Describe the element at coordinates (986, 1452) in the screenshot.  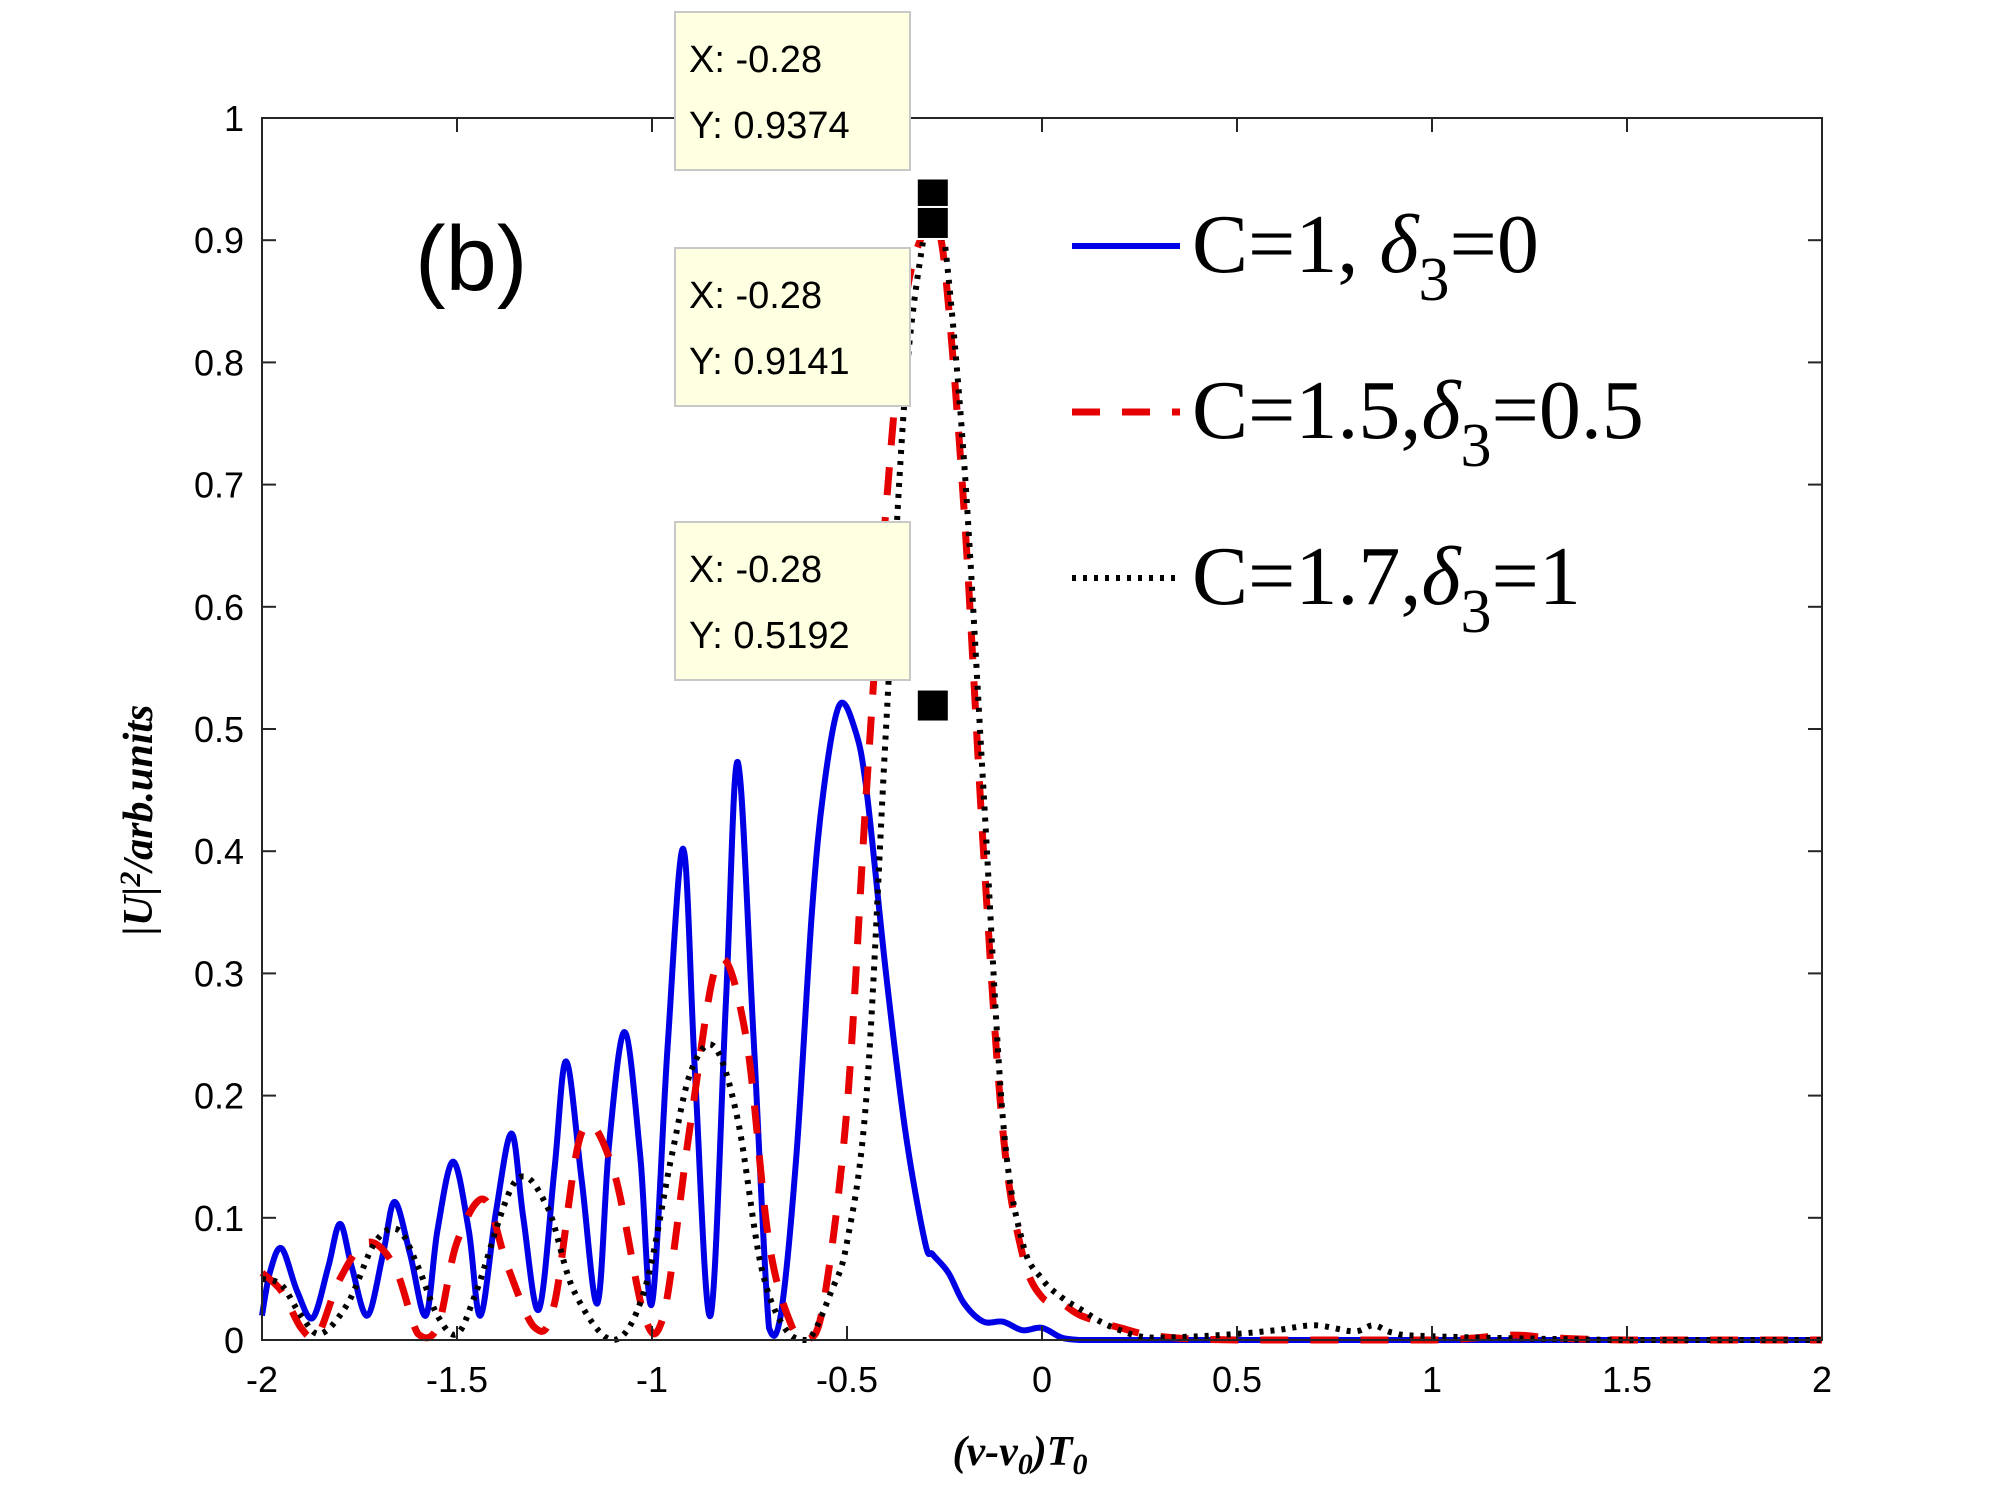
I see `x-label-main: (v-v` at that location.